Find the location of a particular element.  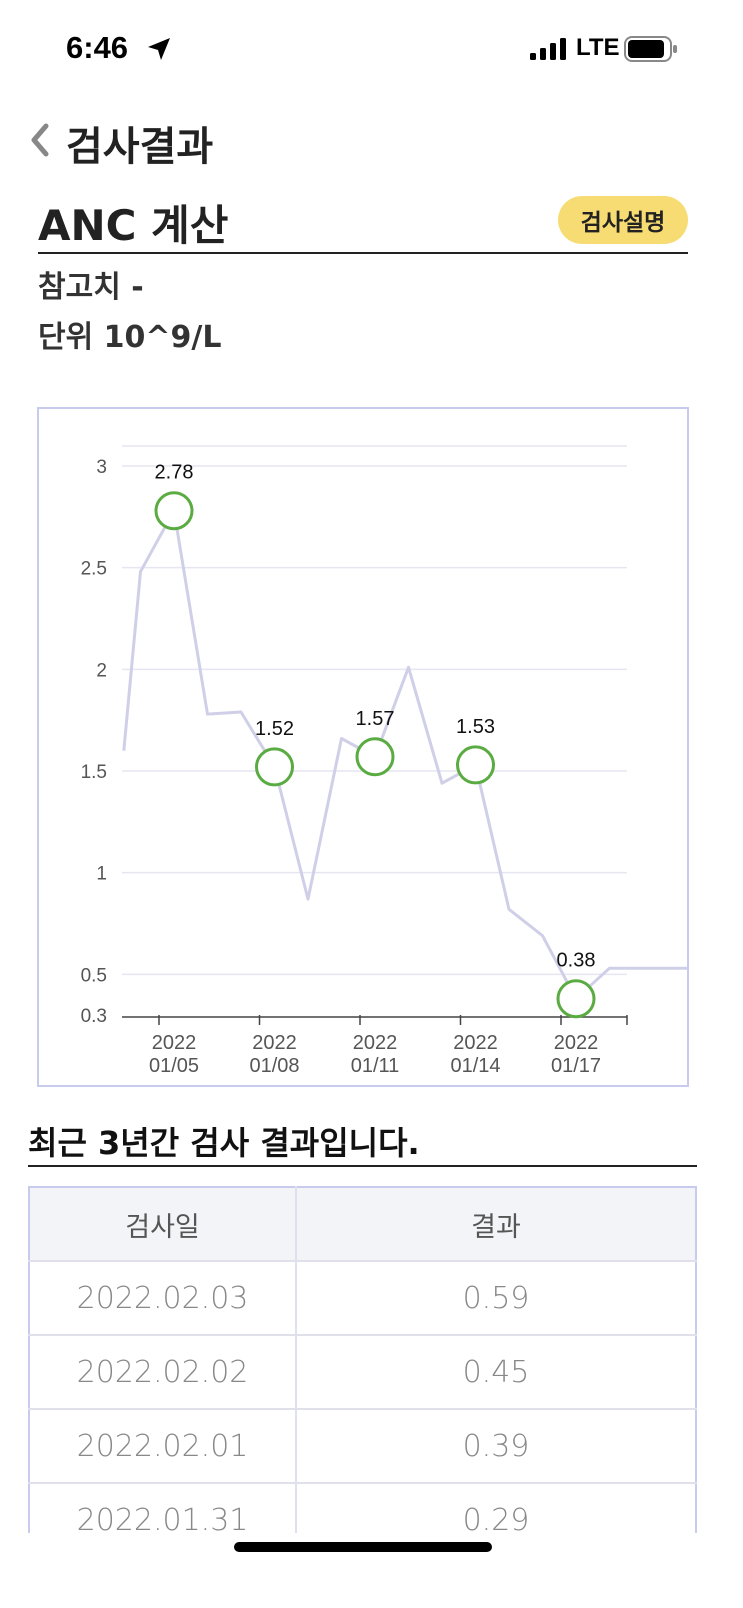

x-tick-label-date: 01/08 is located at coordinates (274, 1066).